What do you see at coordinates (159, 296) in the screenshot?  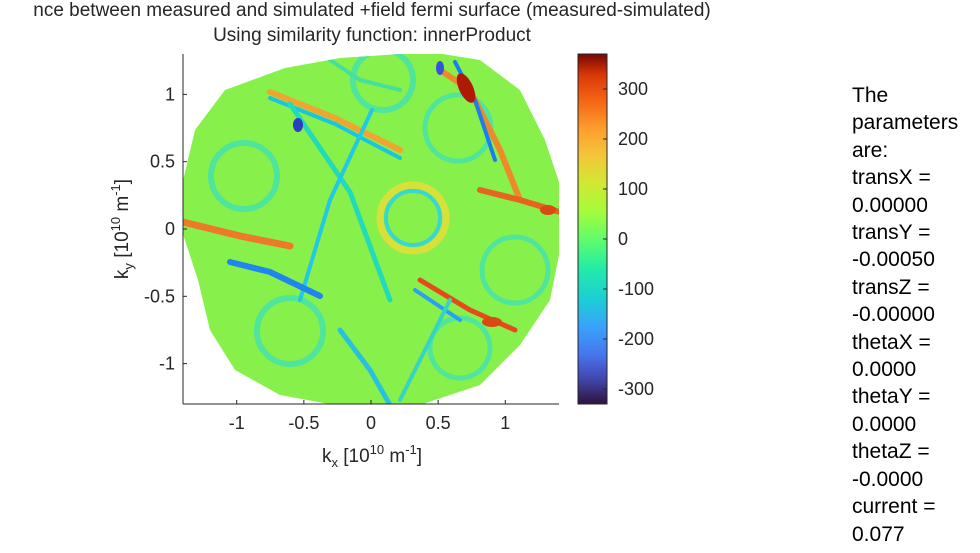 I see `y-tick-label: -0.5` at bounding box center [159, 296].